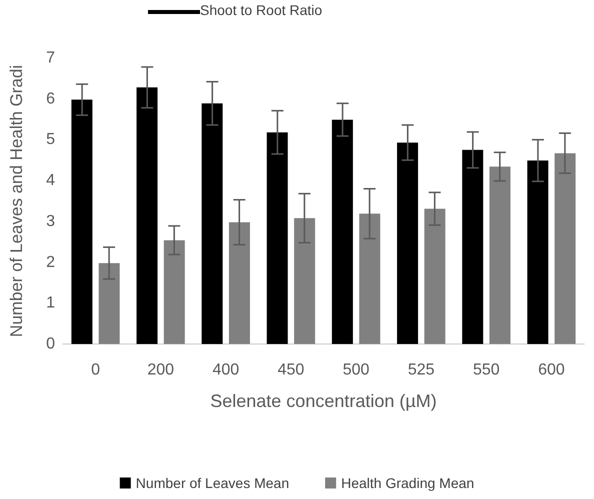 The image size is (594, 499). I want to click on y-tick-label: 5, so click(51, 139).